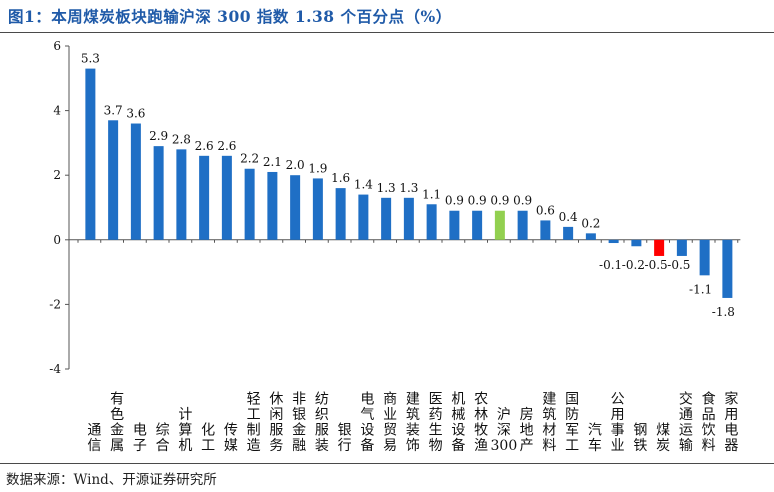 This screenshot has width=774, height=492. Describe the element at coordinates (90, 59) in the screenshot. I see `value-label: 5.3` at that location.